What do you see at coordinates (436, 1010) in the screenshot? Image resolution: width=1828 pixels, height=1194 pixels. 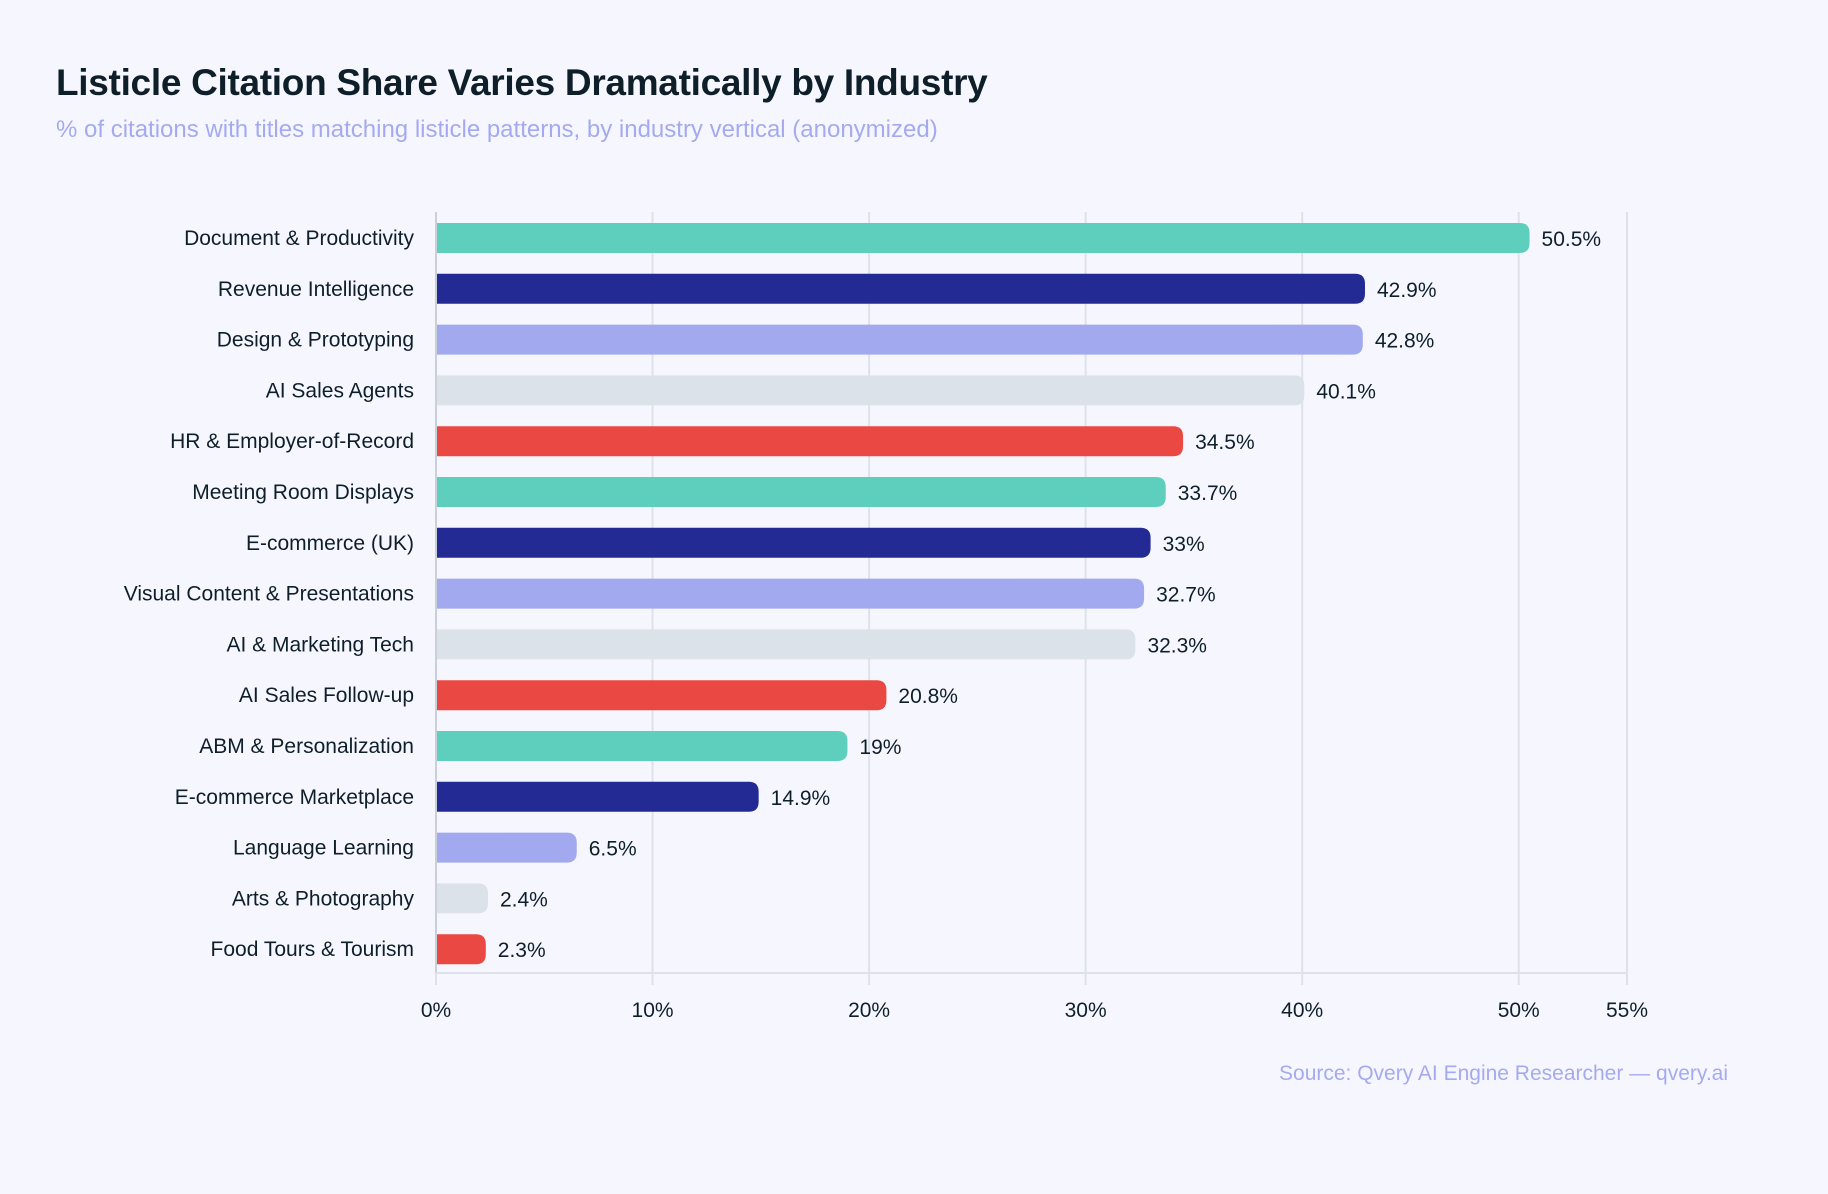 I see `x-tick-label: 0%` at bounding box center [436, 1010].